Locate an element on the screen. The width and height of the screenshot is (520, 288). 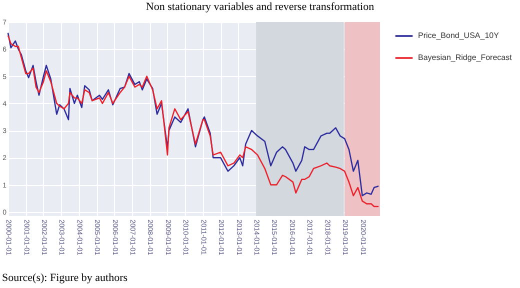
chart-title: Non stationary variables and reverse transformation is located at coordinates (260, 7).